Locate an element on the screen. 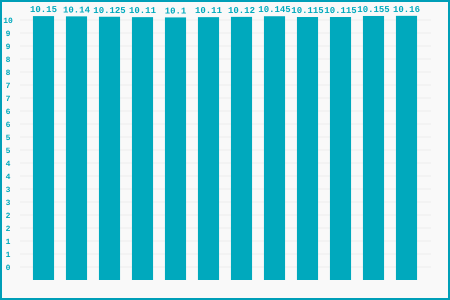  data-label: 10.14 is located at coordinates (76, 10).